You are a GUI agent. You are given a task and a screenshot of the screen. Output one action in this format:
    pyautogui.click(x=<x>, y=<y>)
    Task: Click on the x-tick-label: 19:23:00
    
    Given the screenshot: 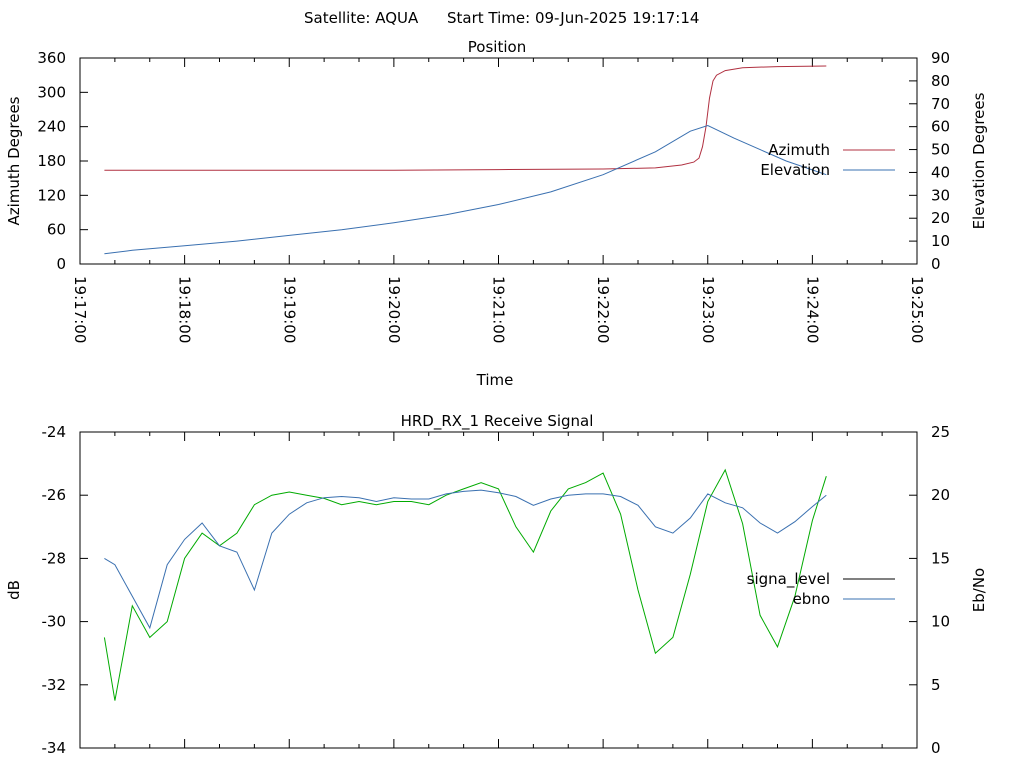 What is the action you would take?
    pyautogui.click(x=708, y=309)
    